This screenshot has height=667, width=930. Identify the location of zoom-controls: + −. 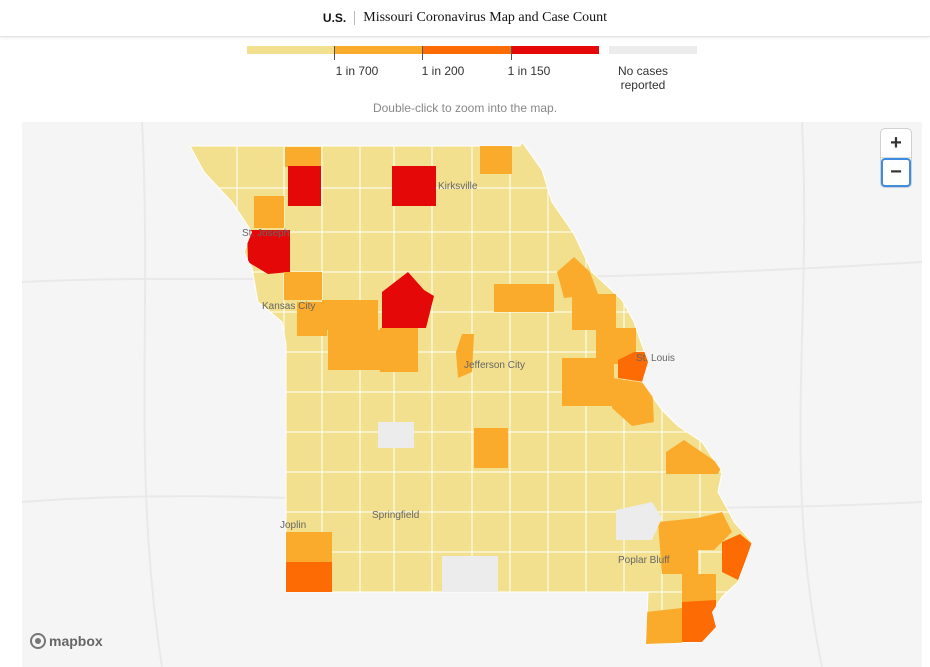
(896, 158).